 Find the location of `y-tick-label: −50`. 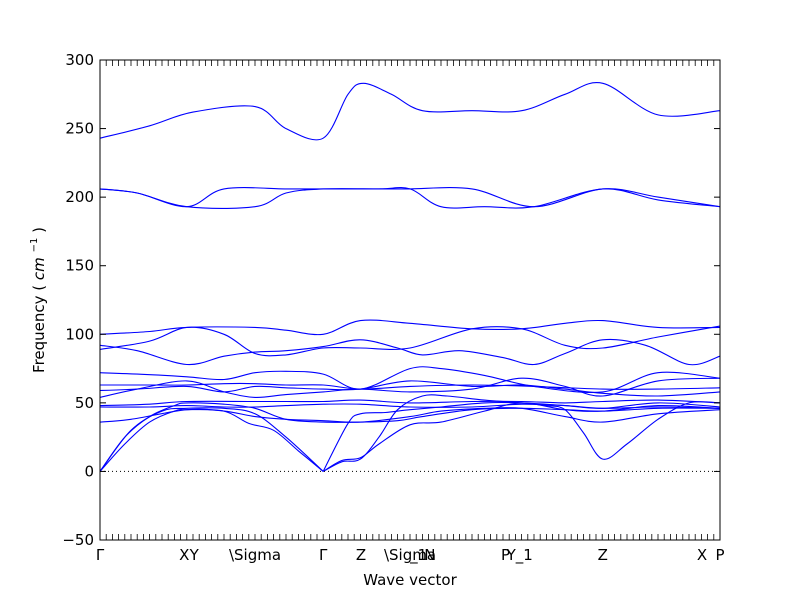

y-tick-label: −50 is located at coordinates (78, 540).